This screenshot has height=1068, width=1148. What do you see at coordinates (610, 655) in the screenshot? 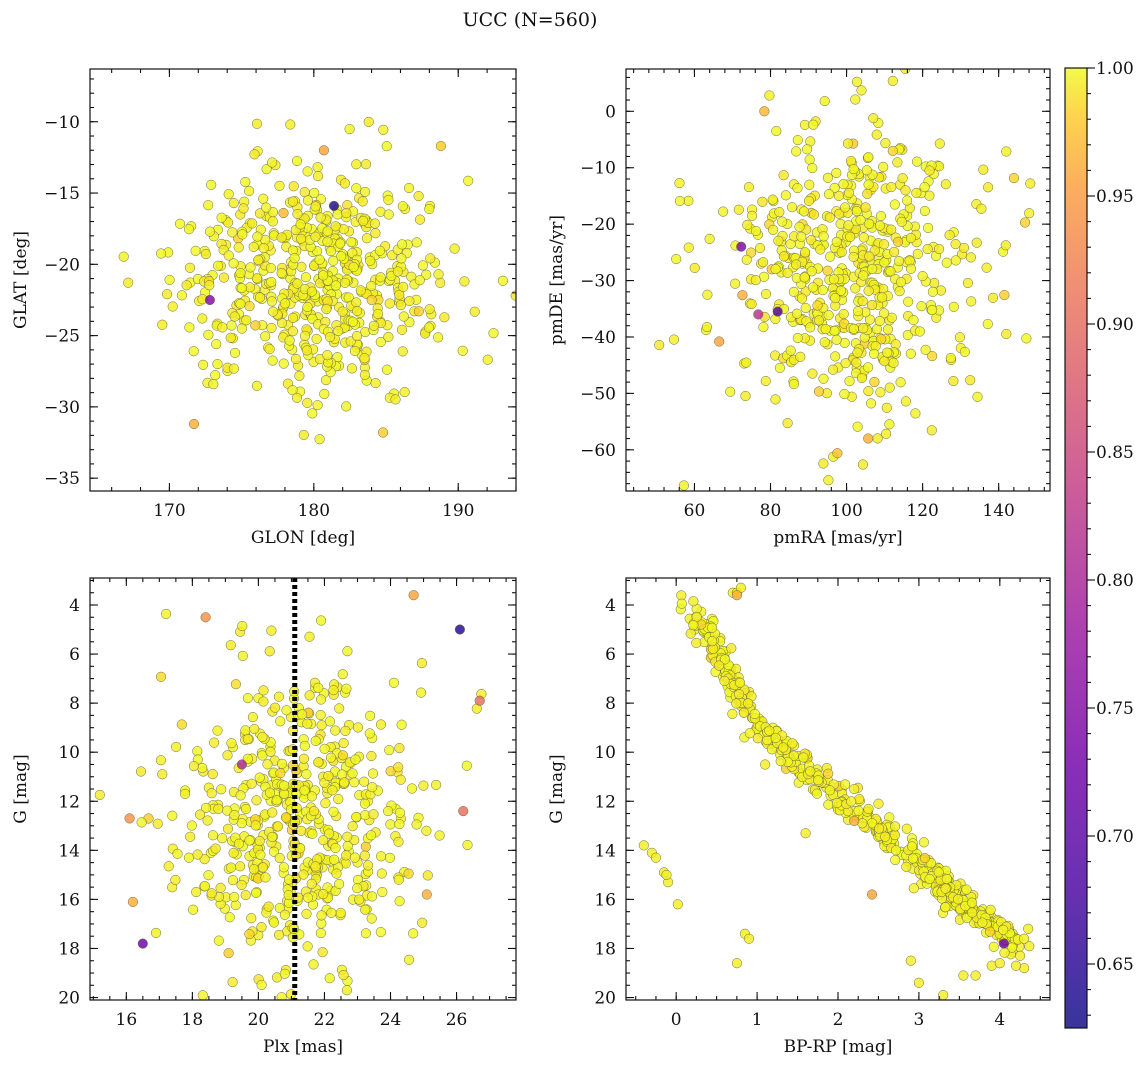
I see `y-tick-label: 6` at bounding box center [610, 655].